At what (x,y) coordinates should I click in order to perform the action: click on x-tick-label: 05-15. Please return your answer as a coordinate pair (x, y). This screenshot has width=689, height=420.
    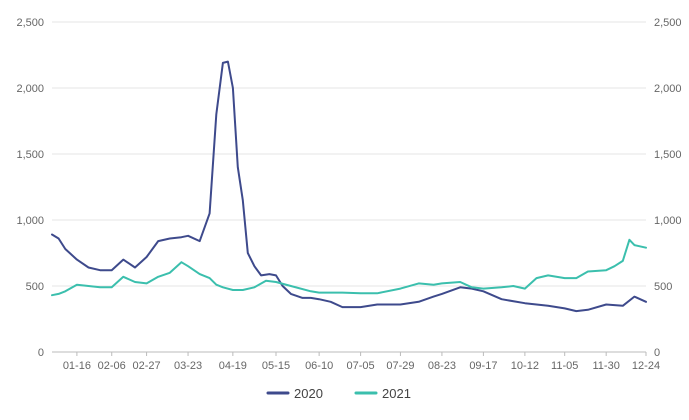
    Looking at the image, I should click on (276, 366).